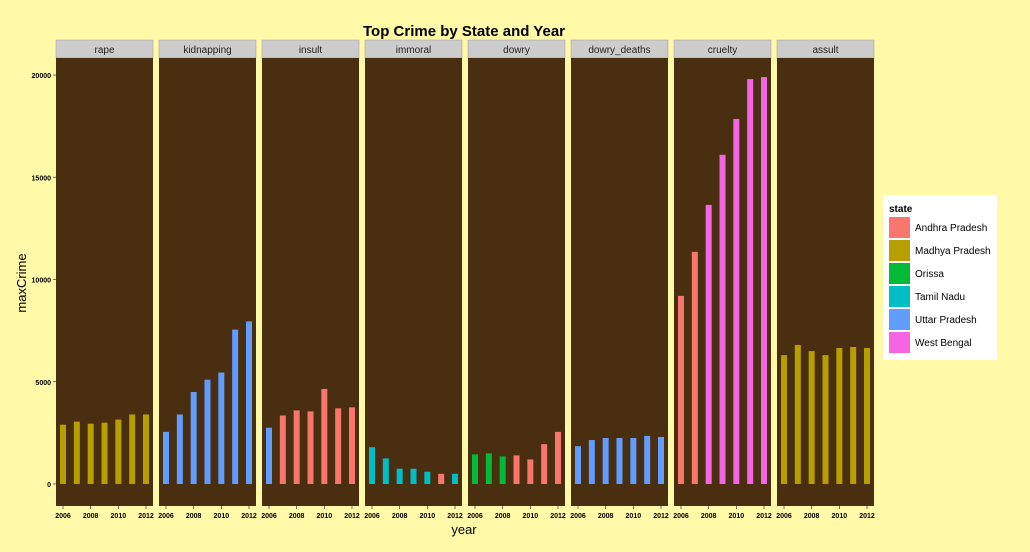 This screenshot has width=1030, height=552. Describe the element at coordinates (455, 478) in the screenshot. I see `bar-immoral-2012` at that location.